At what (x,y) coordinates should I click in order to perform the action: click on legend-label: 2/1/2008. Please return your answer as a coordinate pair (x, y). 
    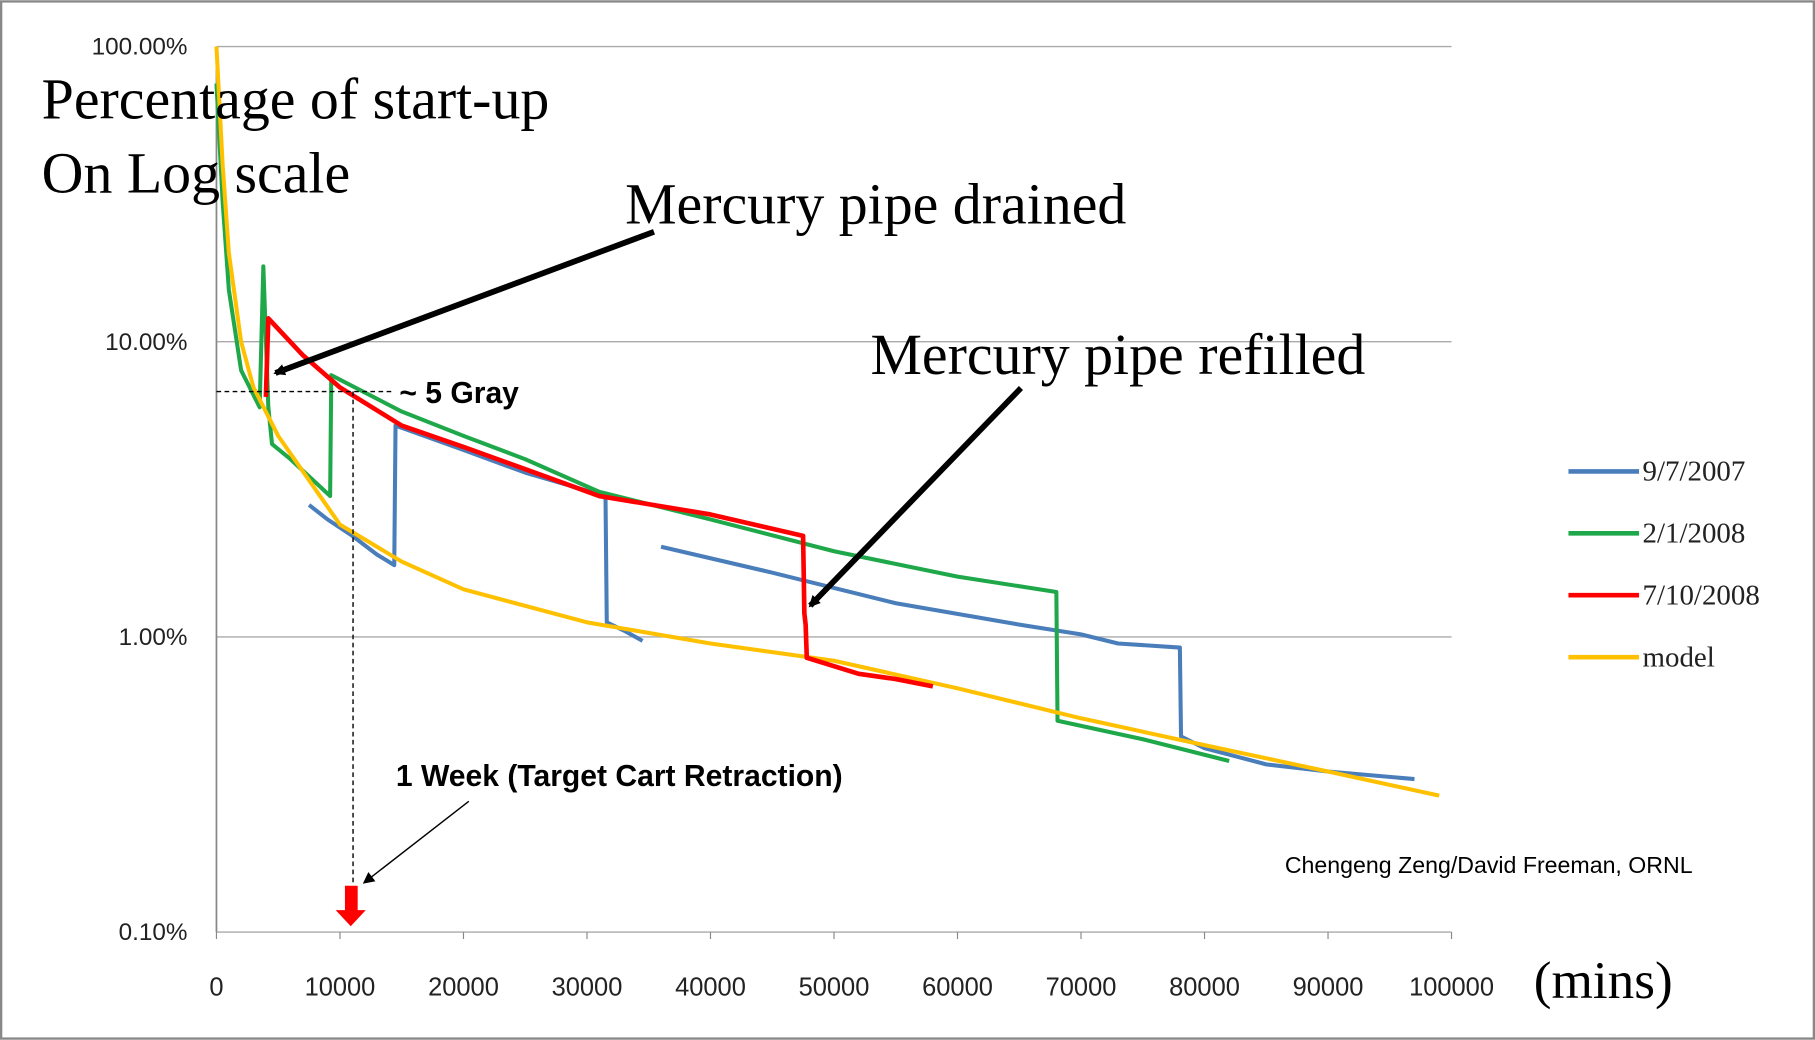
    Looking at the image, I should click on (1694, 534).